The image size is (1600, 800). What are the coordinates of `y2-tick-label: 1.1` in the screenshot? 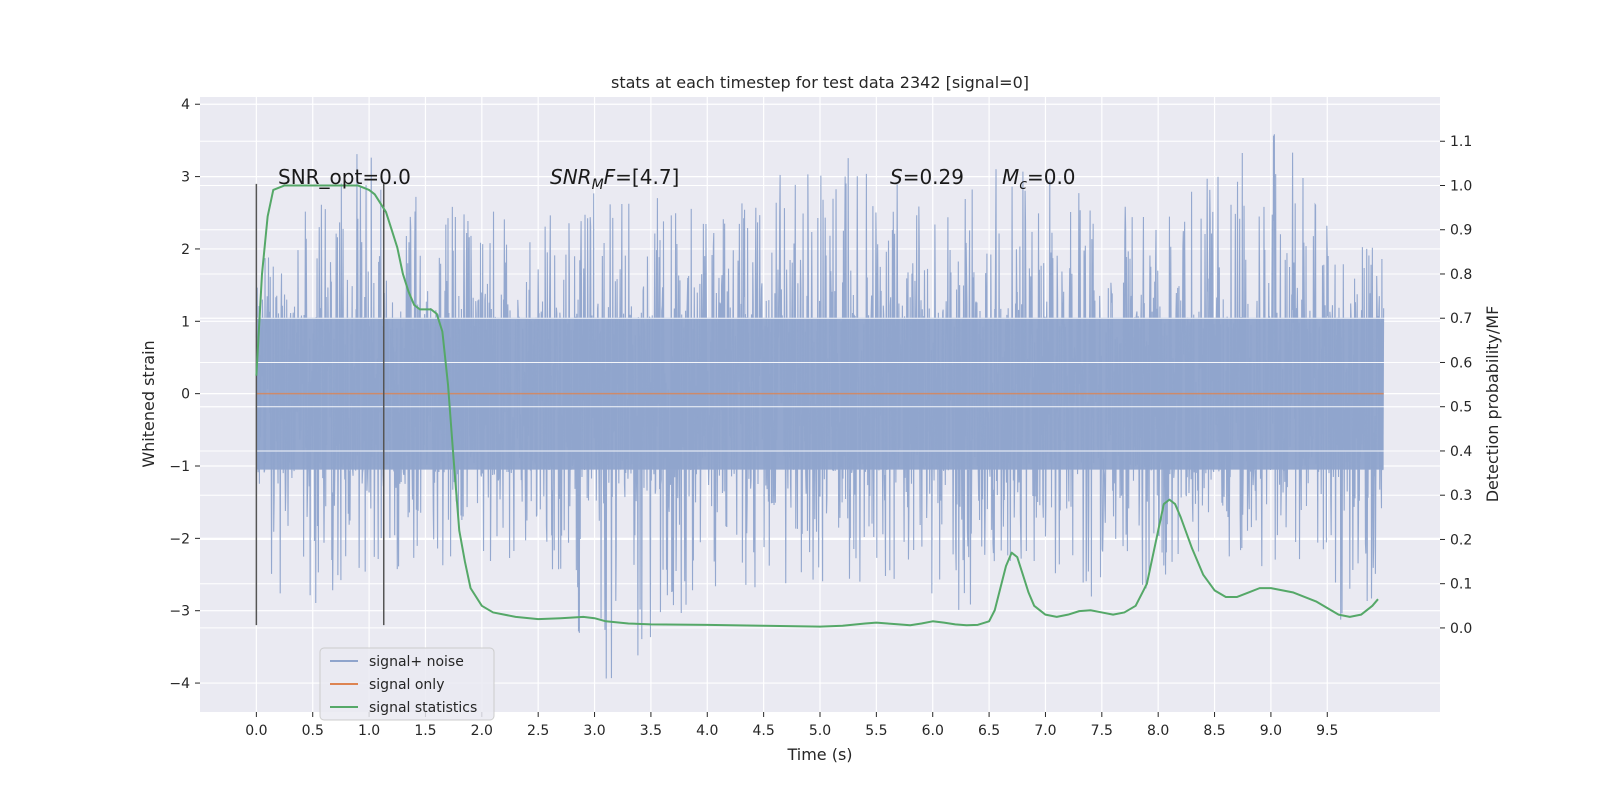 It's located at (1461, 142).